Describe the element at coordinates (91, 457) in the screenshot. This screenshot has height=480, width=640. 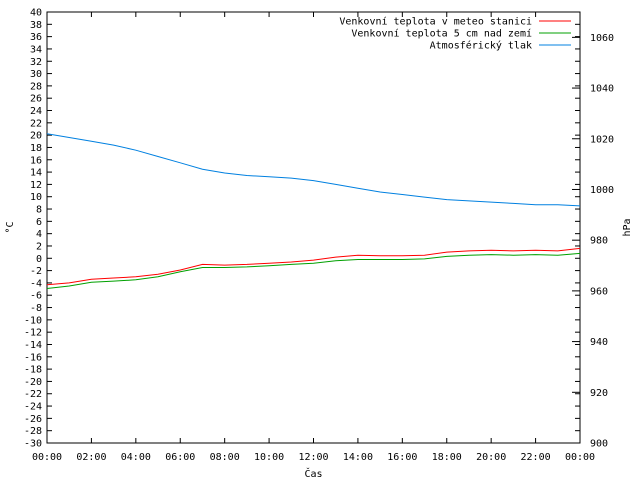
I see `x-tick-label: 02:00` at that location.